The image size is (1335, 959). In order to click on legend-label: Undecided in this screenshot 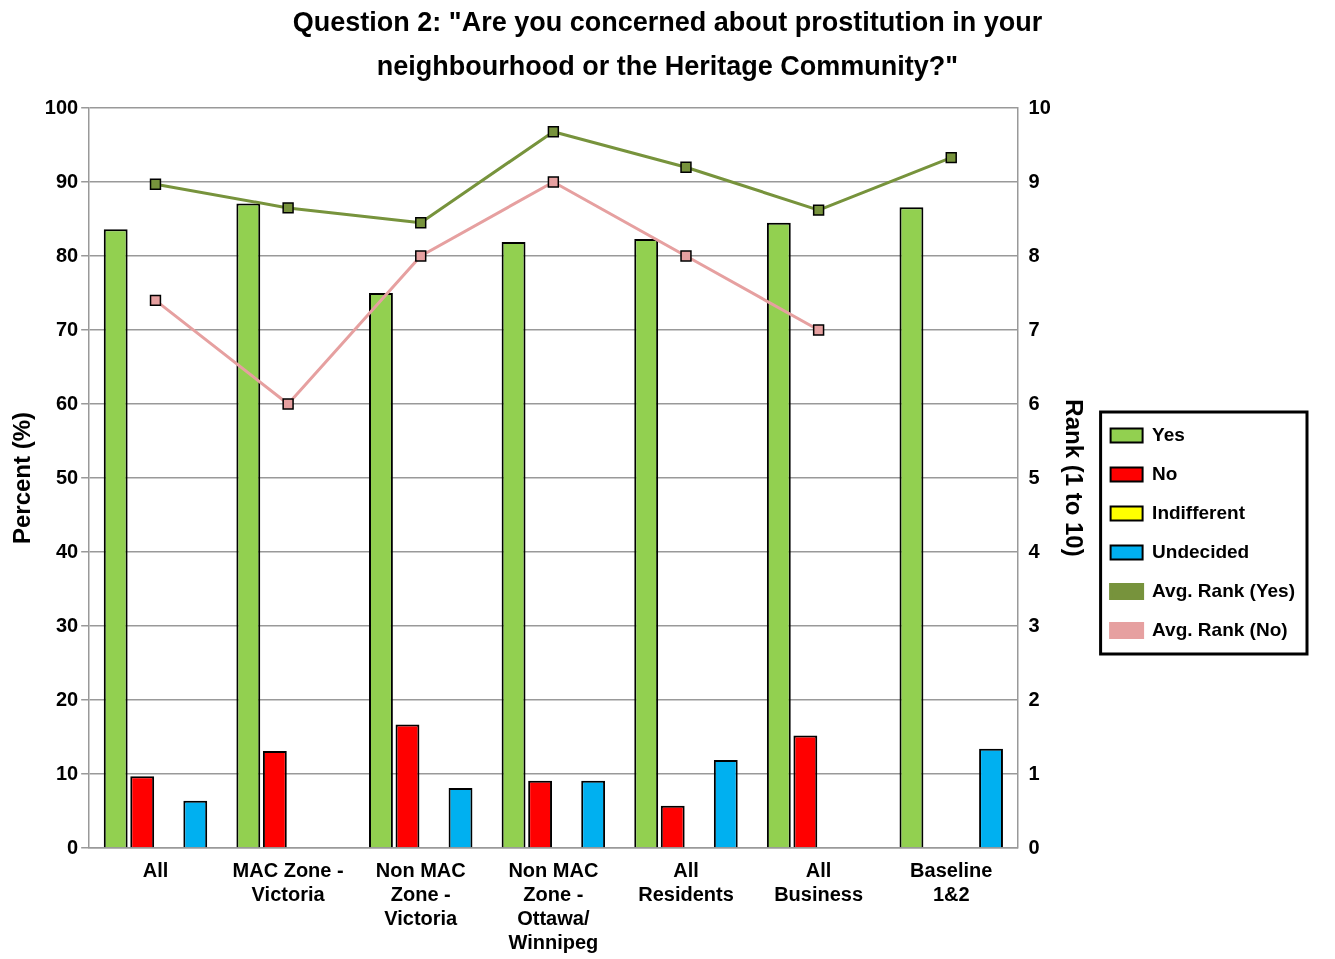, I will do `click(1201, 551)`.